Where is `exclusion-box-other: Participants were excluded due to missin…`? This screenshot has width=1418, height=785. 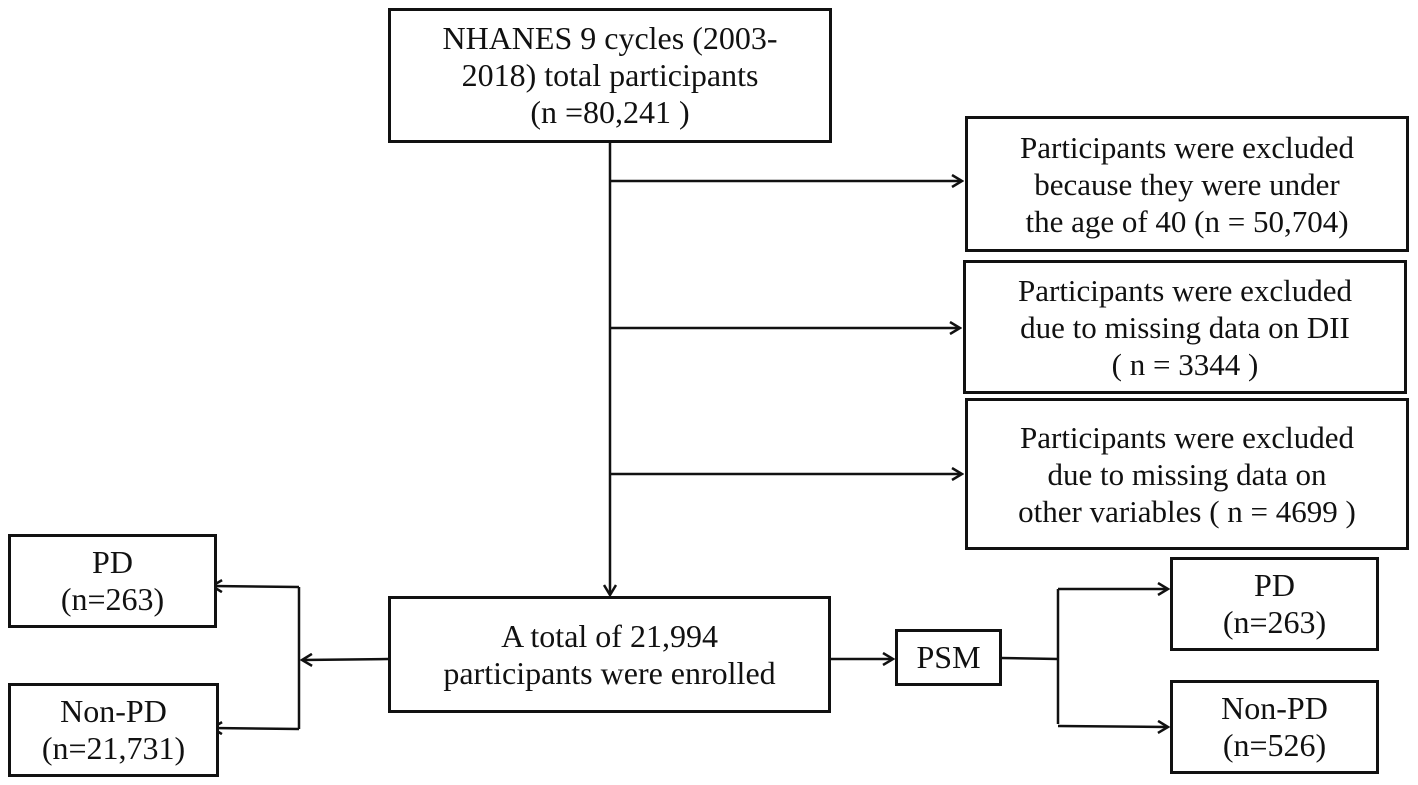
exclusion-box-other: Participants were excluded due to missin… is located at coordinates (1187, 474).